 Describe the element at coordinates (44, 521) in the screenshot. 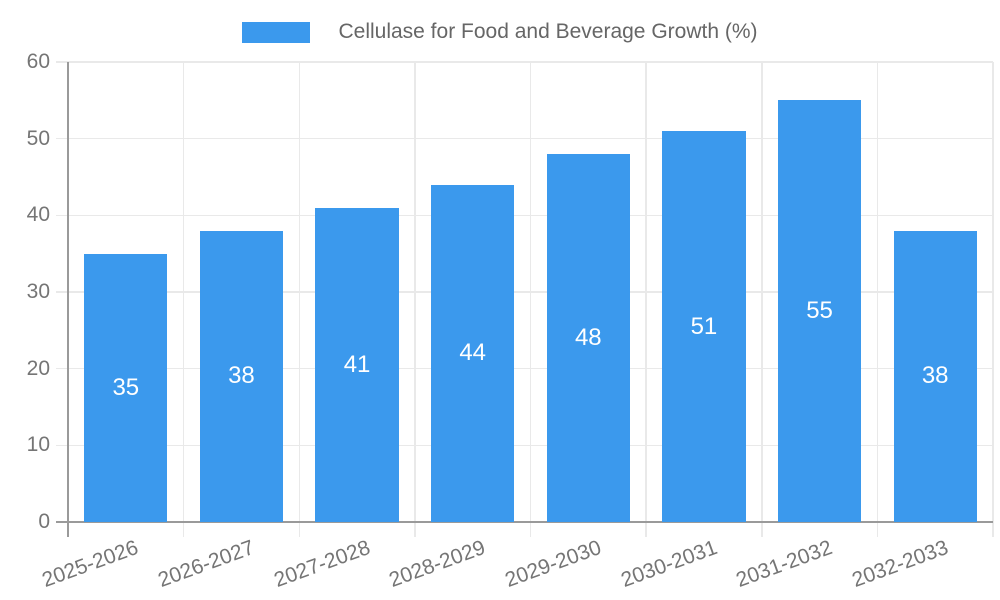

I see `y-tick-label: 0` at that location.